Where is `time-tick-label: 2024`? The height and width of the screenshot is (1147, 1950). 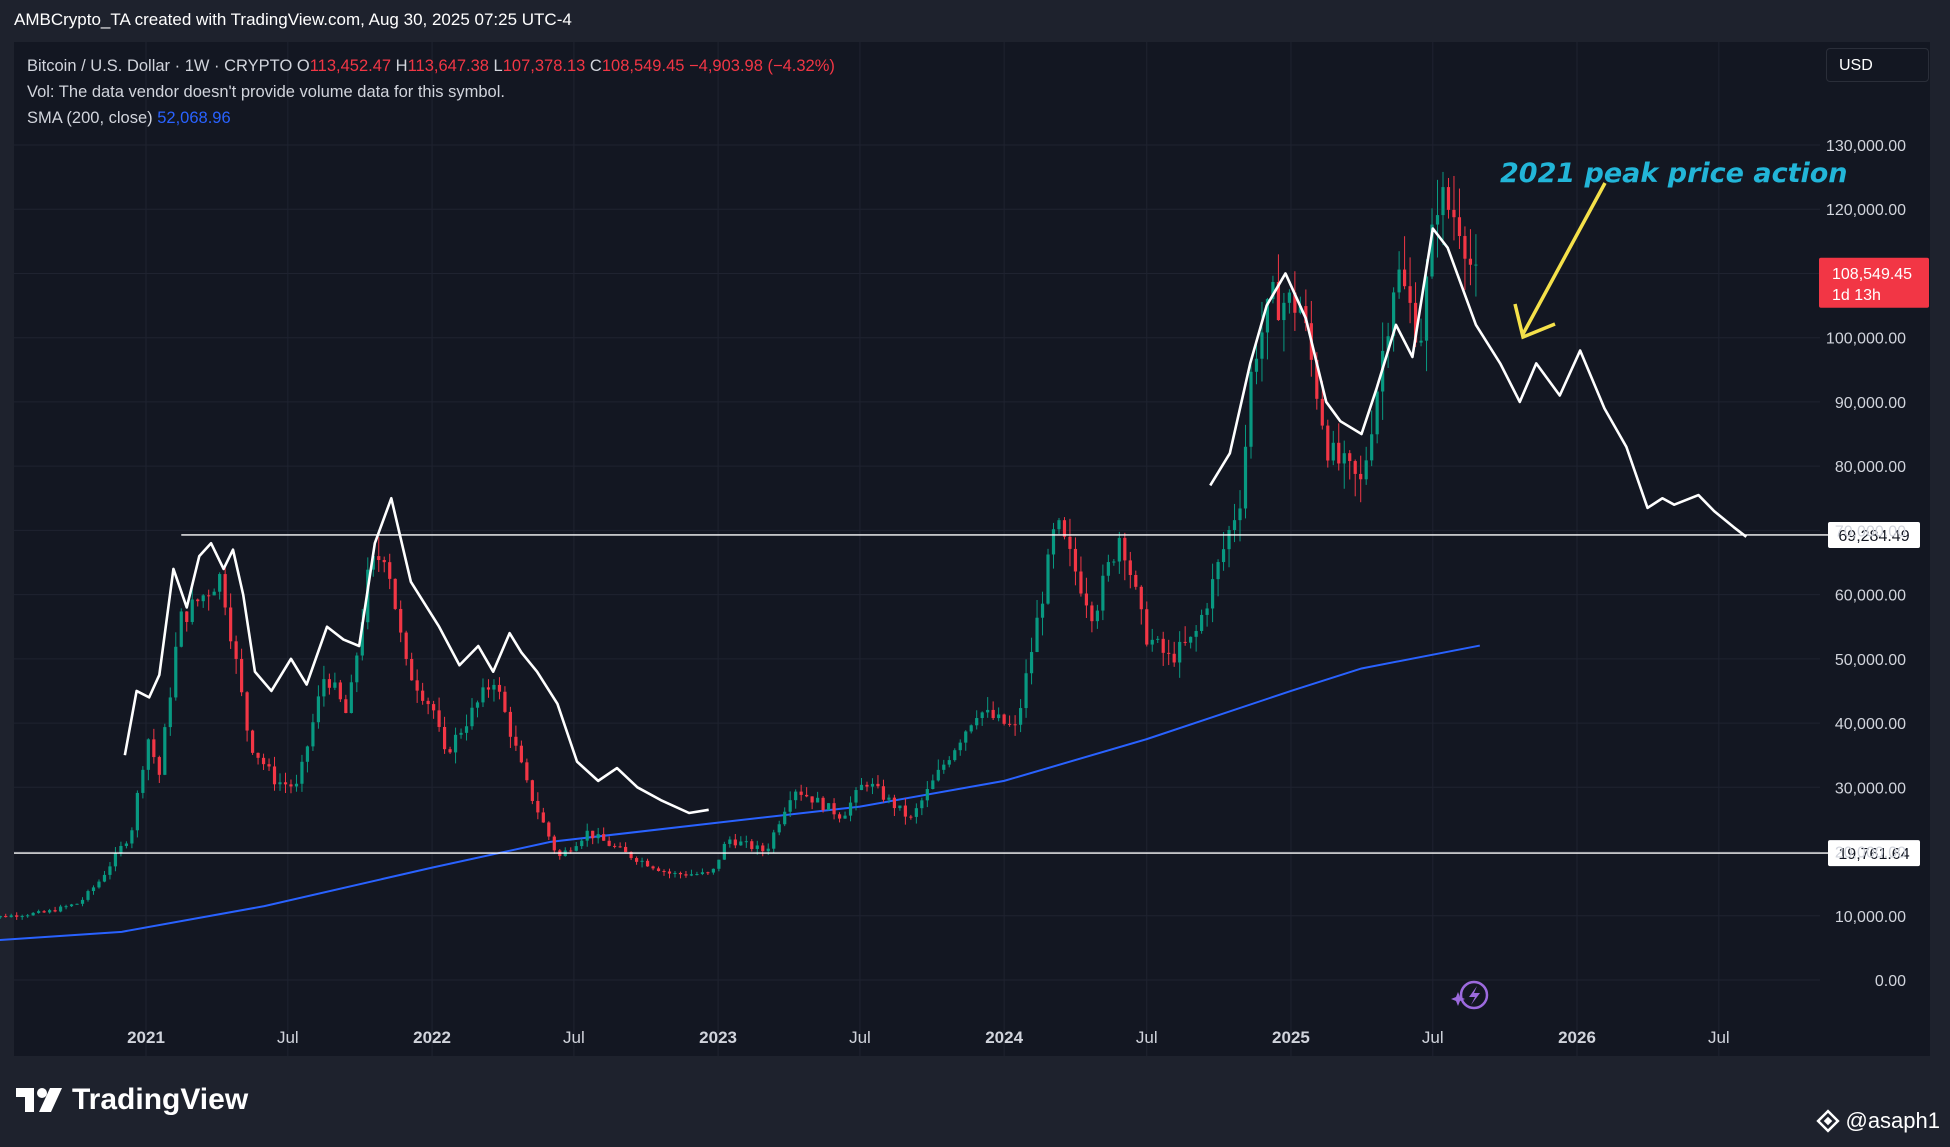
time-tick-label: 2024 is located at coordinates (1004, 1037).